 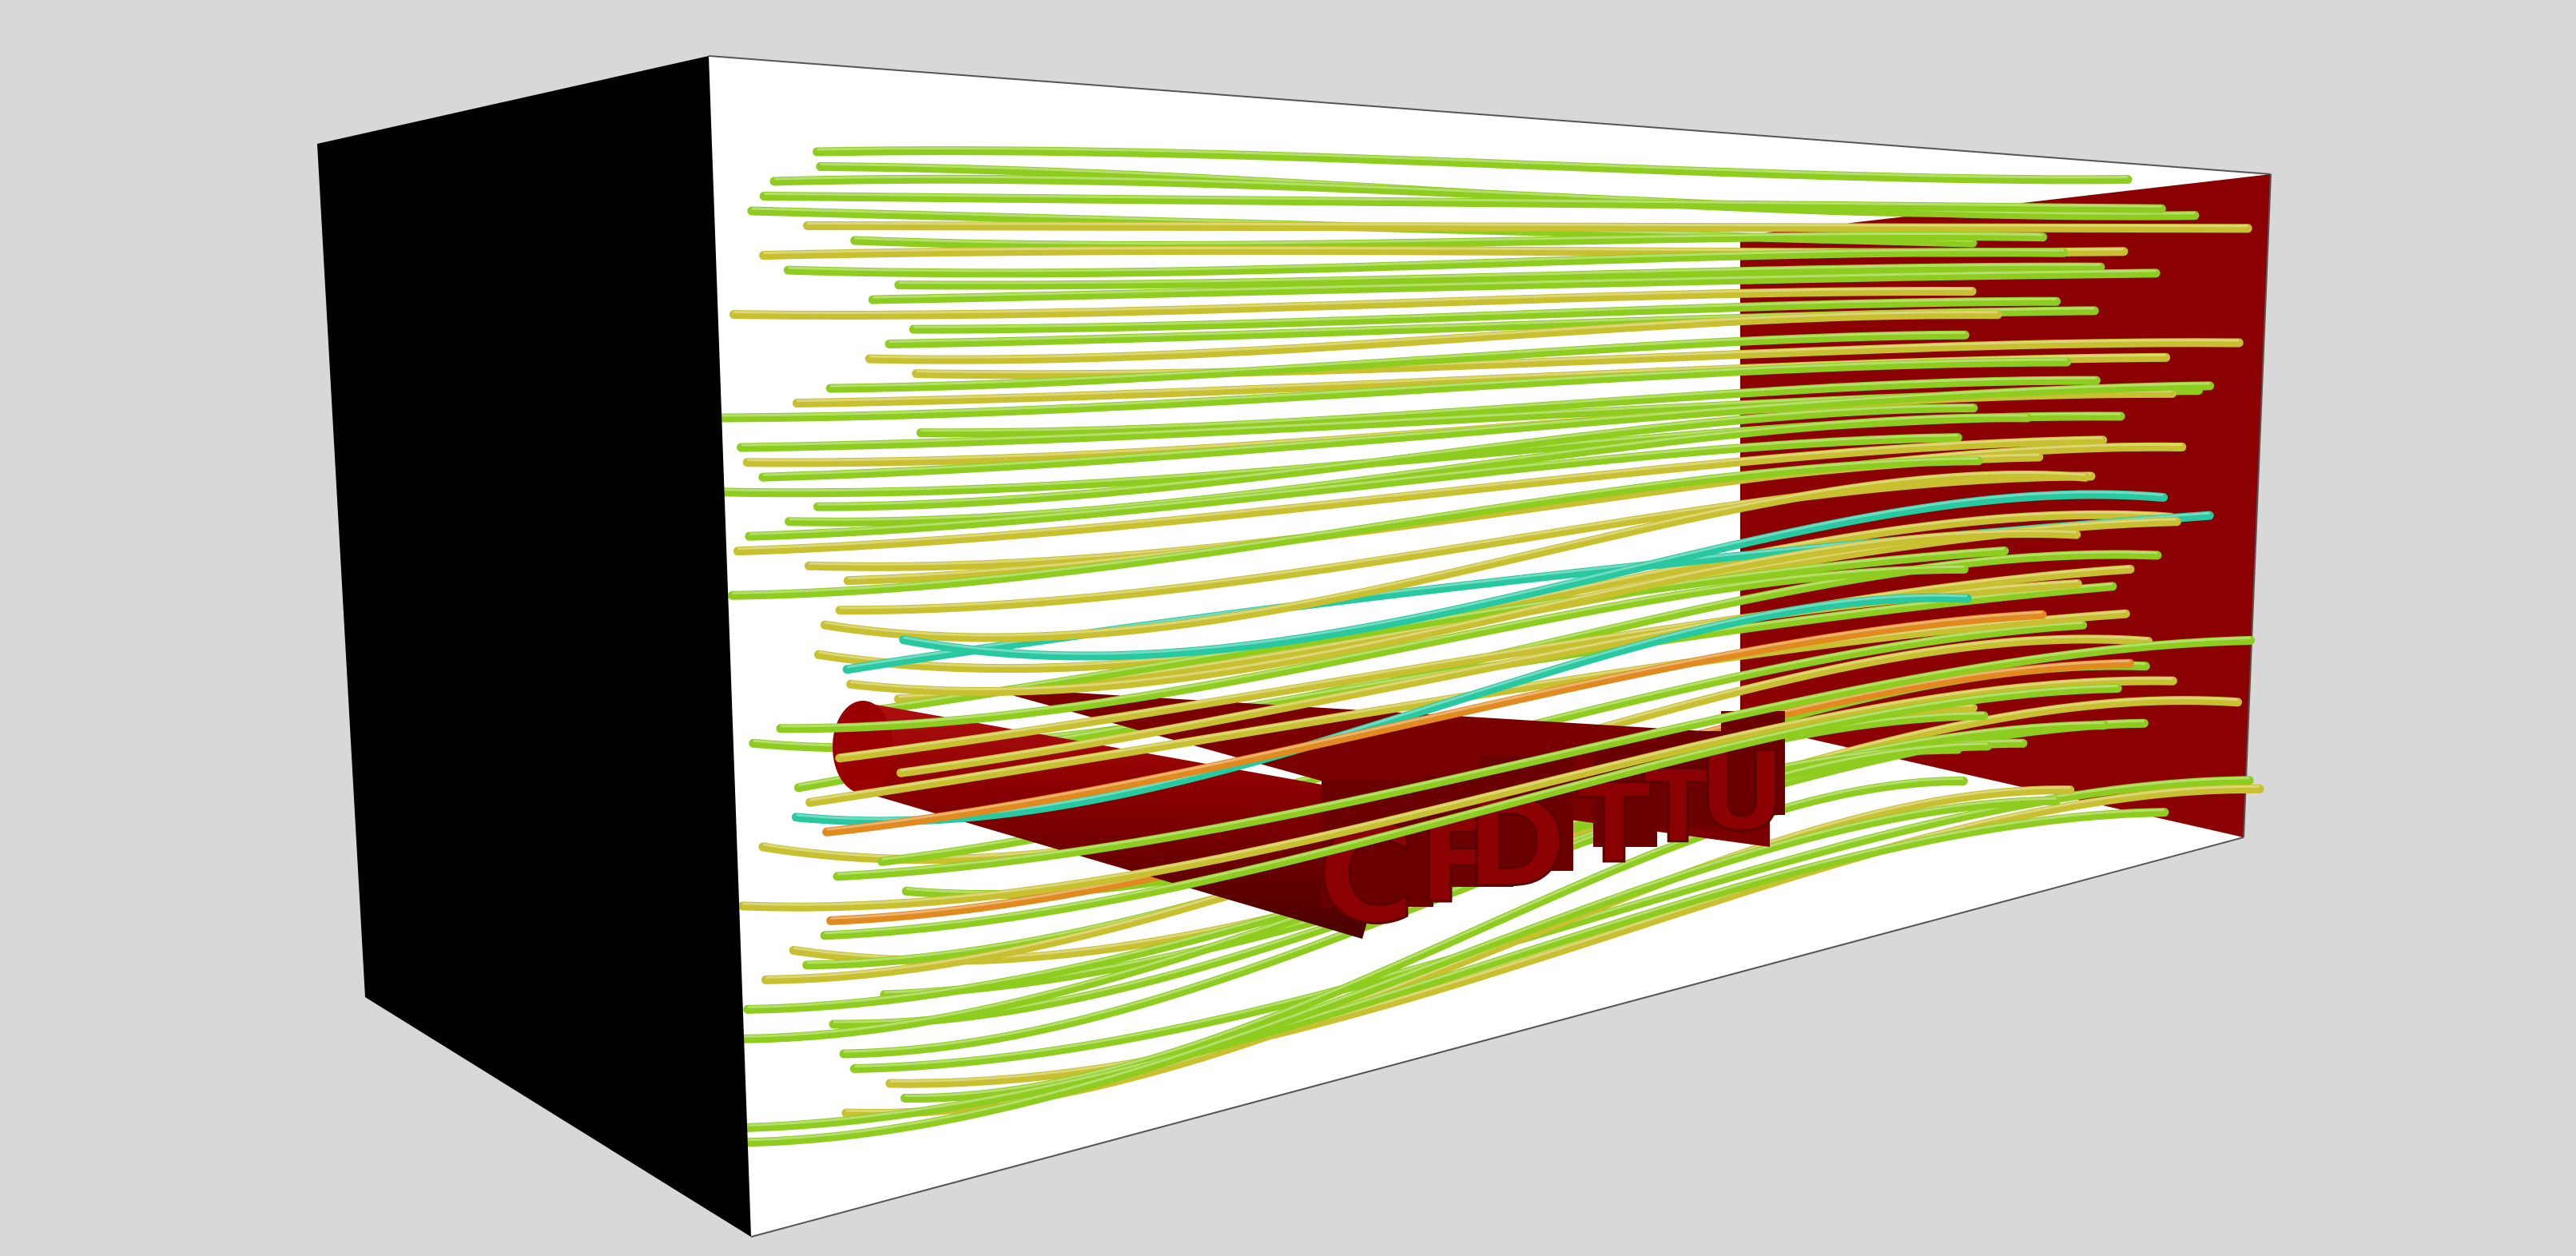 I want to click on obstacle-cylinder-cap, so click(x=863, y=747).